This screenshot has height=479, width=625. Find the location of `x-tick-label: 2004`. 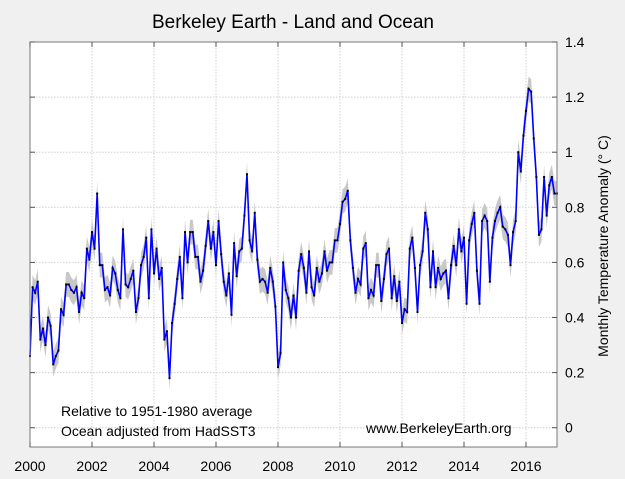

x-tick-label: 2004 is located at coordinates (153, 466).